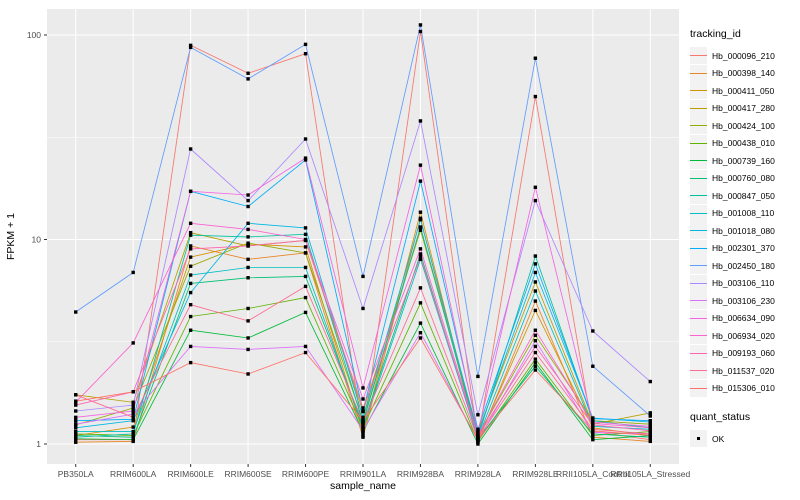 This screenshot has height=500, width=800. I want to click on legend-item-Hb_000411_050: Hb_000411_050, so click(745, 91).